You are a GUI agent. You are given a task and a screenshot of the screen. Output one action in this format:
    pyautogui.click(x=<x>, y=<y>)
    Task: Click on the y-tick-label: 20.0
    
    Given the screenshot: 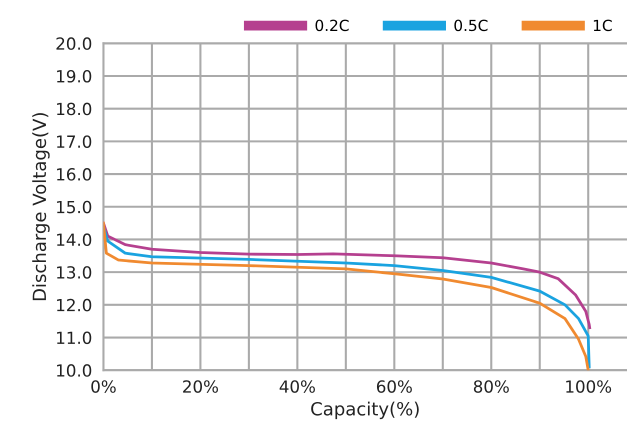 What is the action you would take?
    pyautogui.click(x=74, y=43)
    